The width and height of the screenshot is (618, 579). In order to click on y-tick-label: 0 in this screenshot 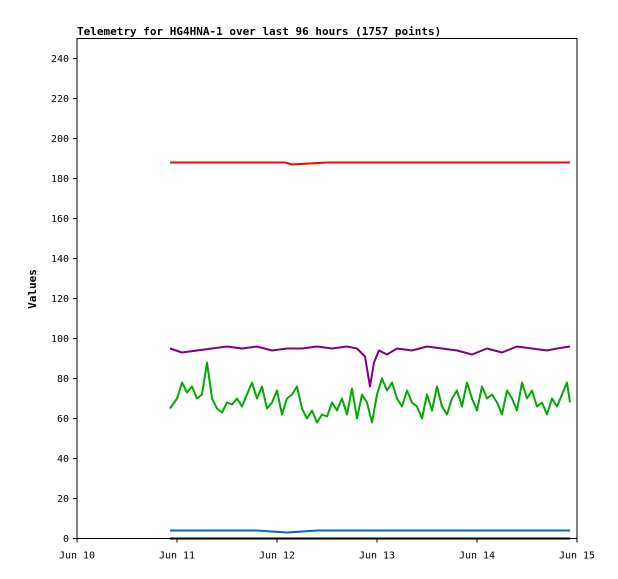, I will do `click(66, 539)`.